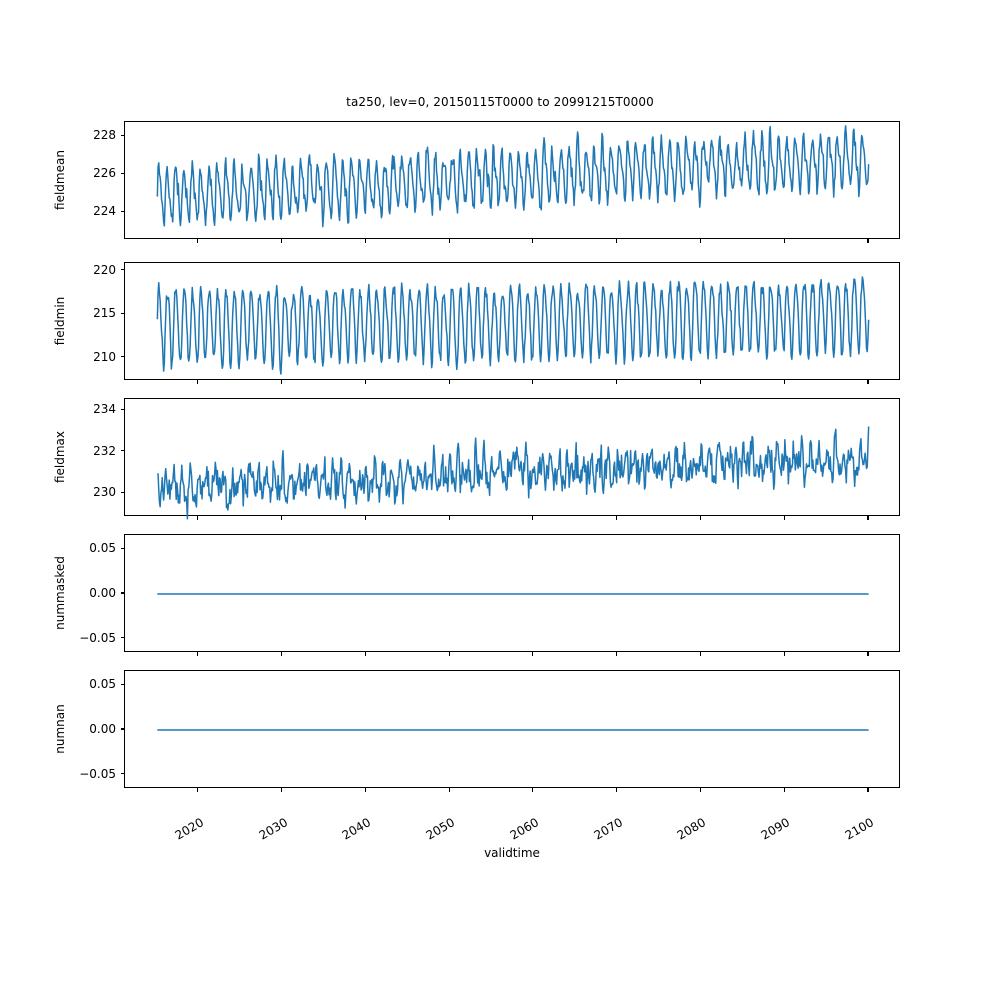 The height and width of the screenshot is (1000, 1000). I want to click on subplot-fieldmean, so click(512, 180).